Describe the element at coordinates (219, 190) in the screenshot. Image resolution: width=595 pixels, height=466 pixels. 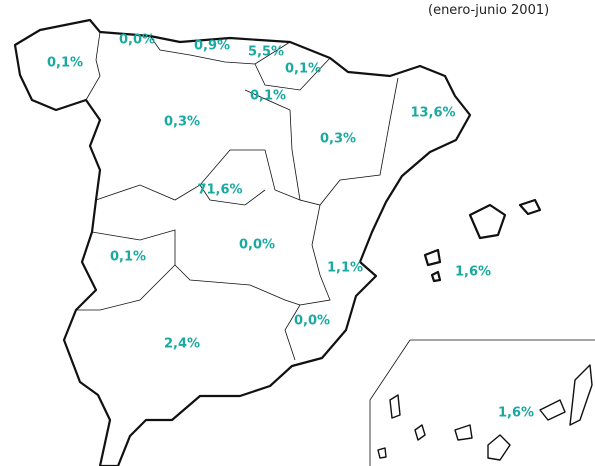
I see `region-label: 71,6%` at that location.